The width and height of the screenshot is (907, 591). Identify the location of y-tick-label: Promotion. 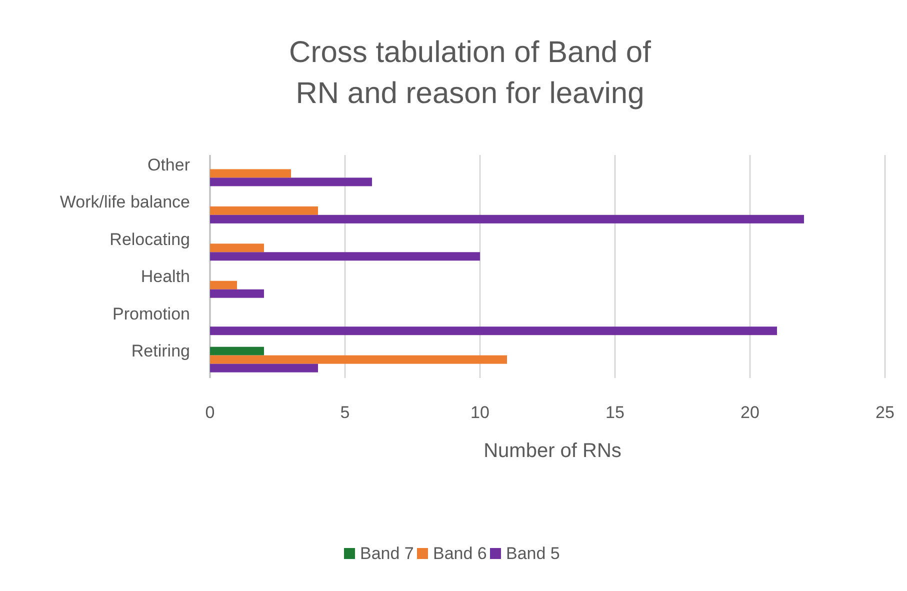
(151, 314).